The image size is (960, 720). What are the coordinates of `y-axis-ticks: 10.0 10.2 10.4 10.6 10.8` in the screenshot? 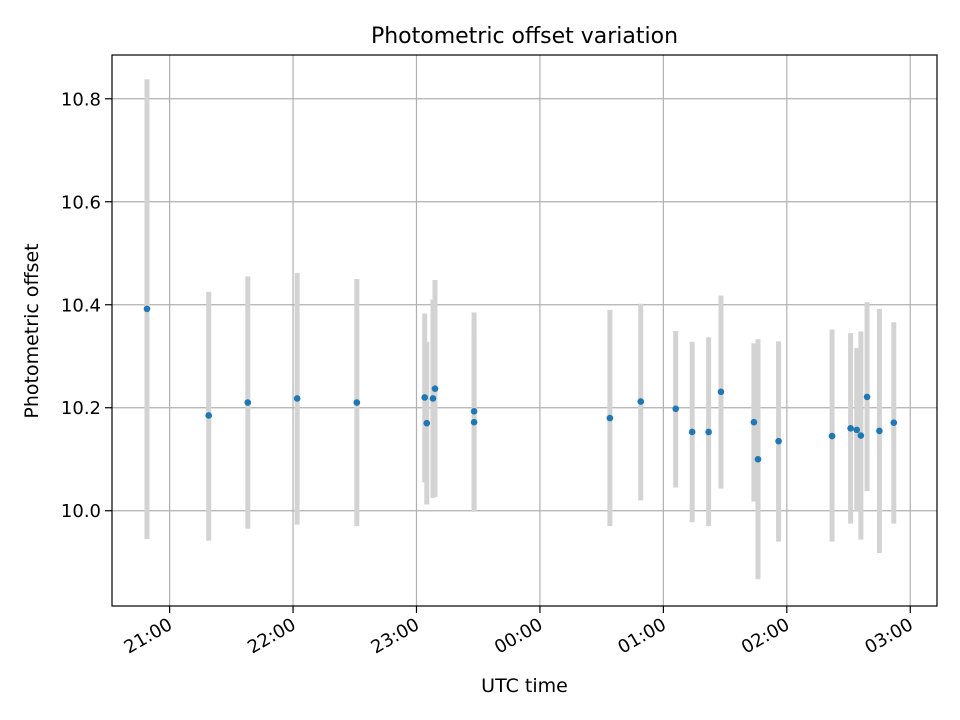 It's located at (86, 305).